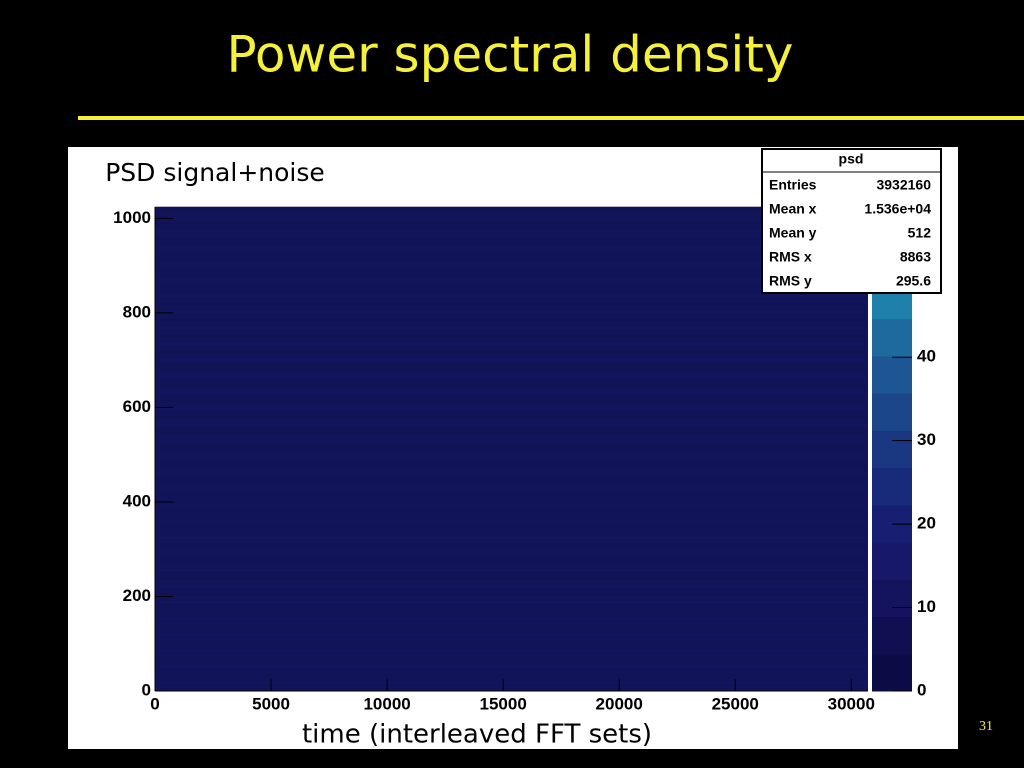 The image size is (1024, 768). I want to click on y-tick-label: 400, so click(137, 500).